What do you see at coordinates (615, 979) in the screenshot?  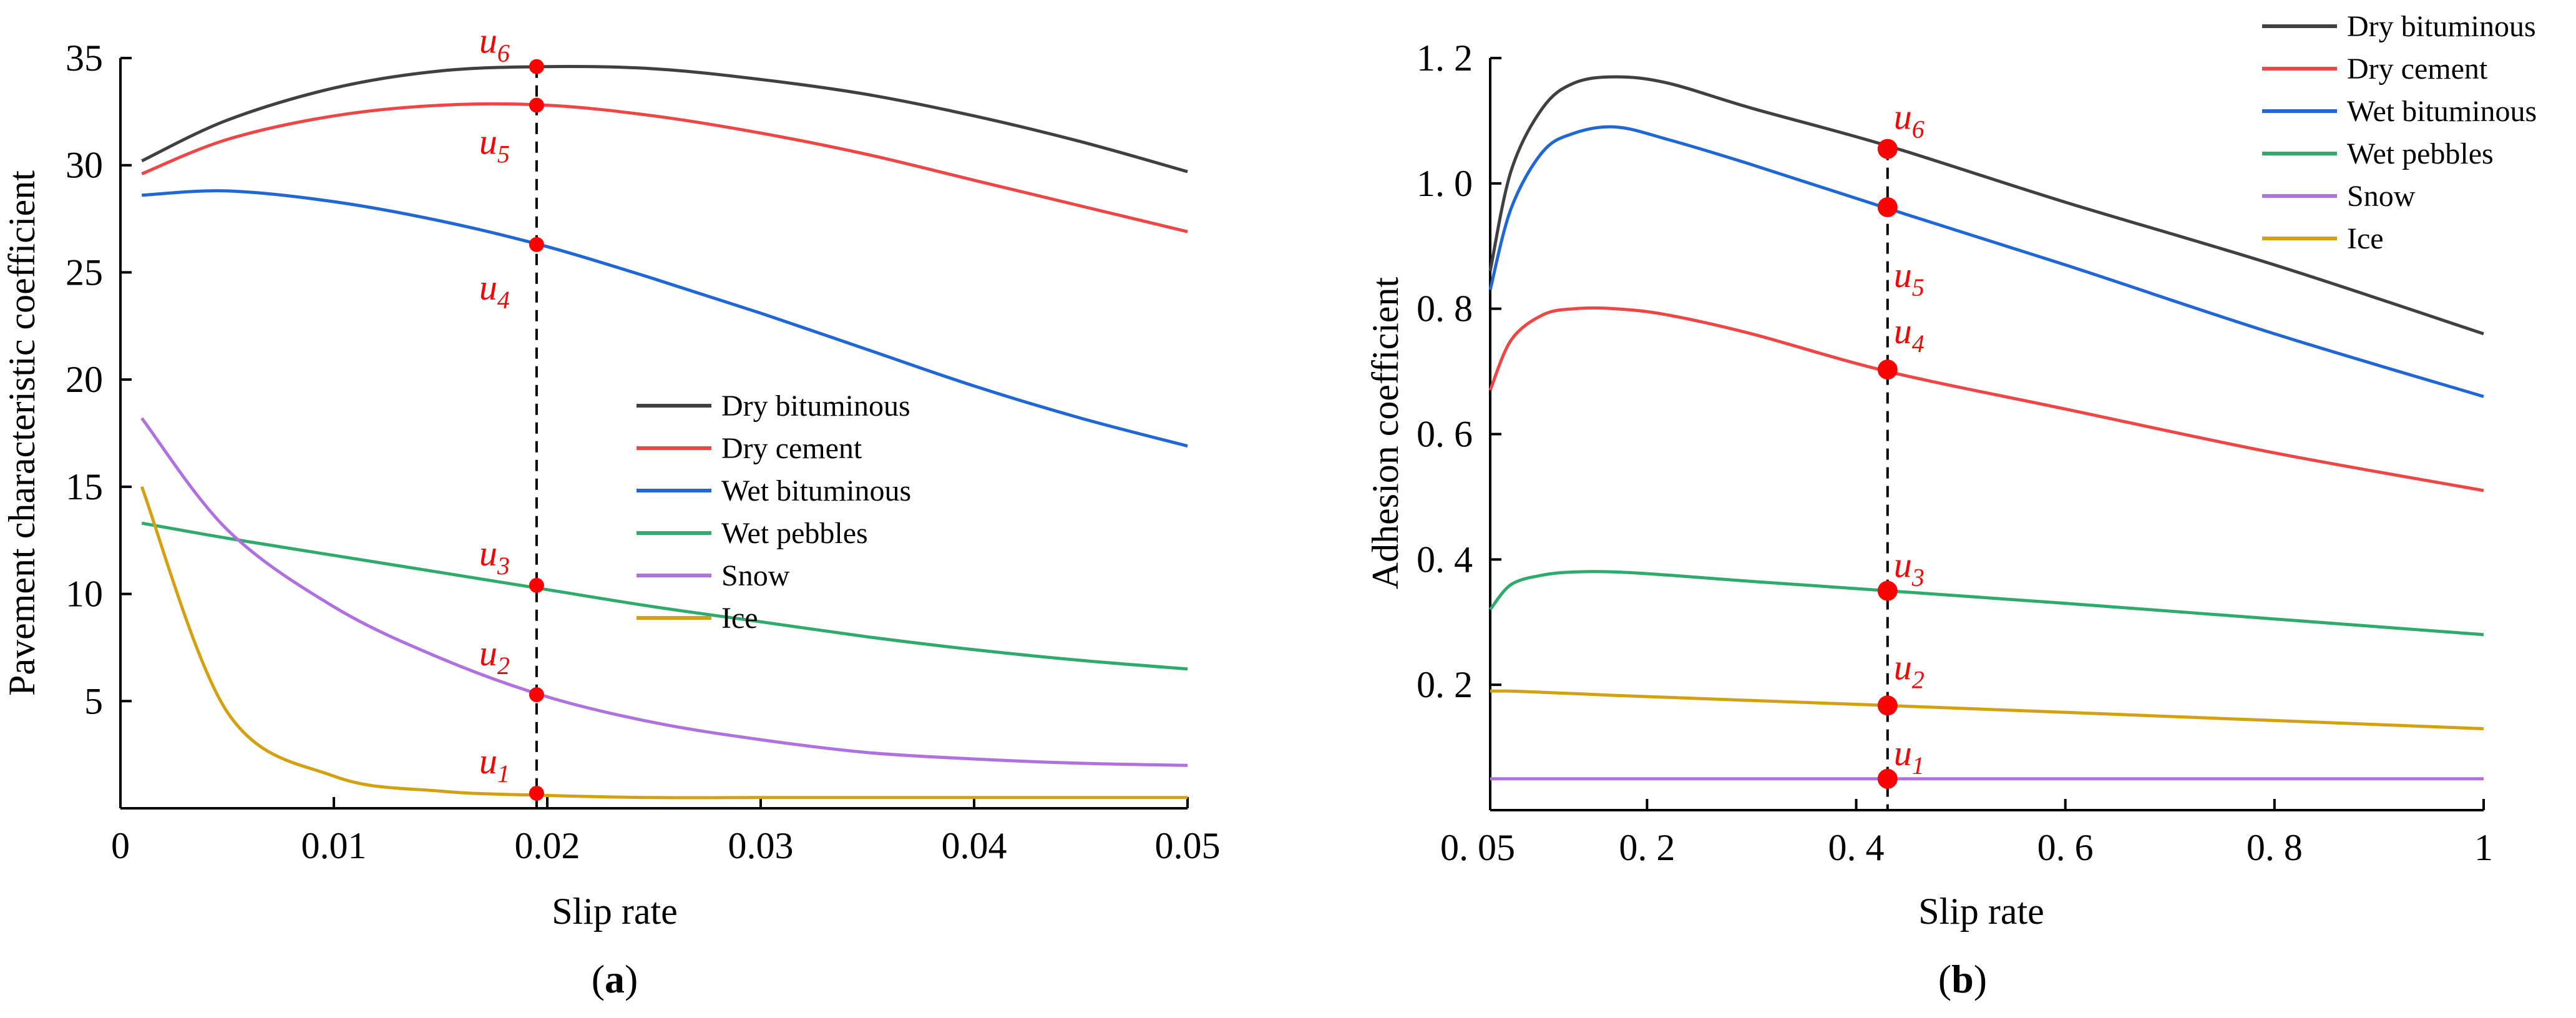 I see `panel-label-a: (a)` at bounding box center [615, 979].